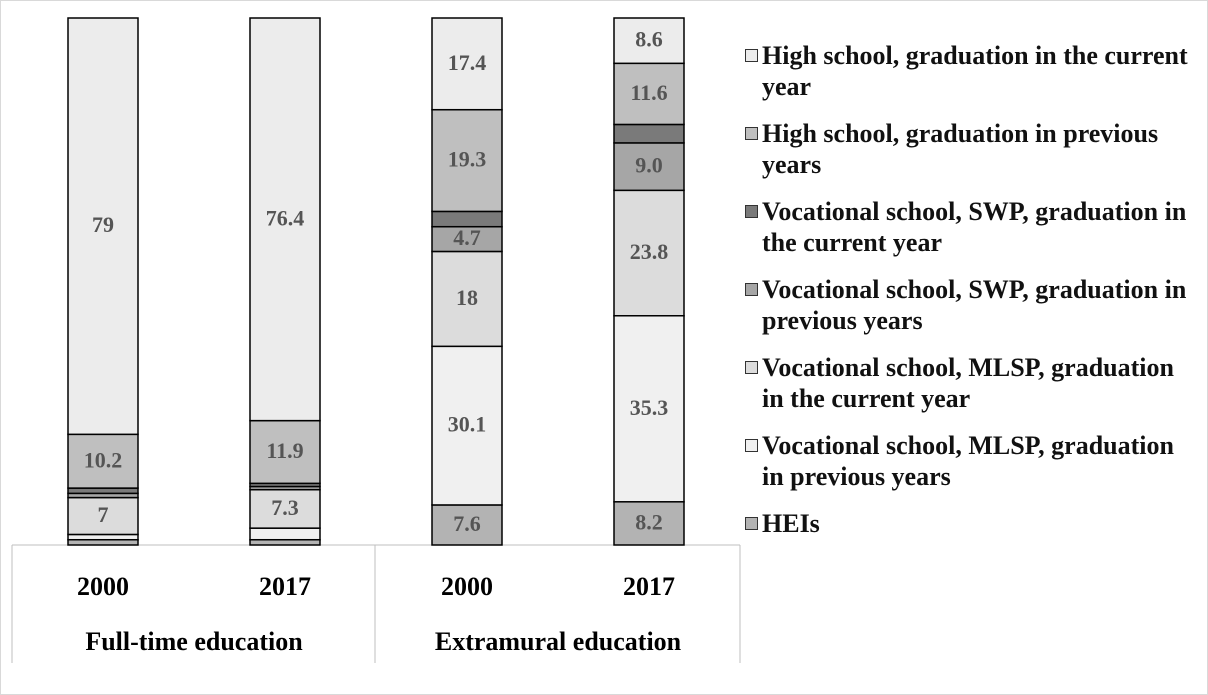 The image size is (1208, 695). I want to click on data-label: 7.6, so click(467, 523).